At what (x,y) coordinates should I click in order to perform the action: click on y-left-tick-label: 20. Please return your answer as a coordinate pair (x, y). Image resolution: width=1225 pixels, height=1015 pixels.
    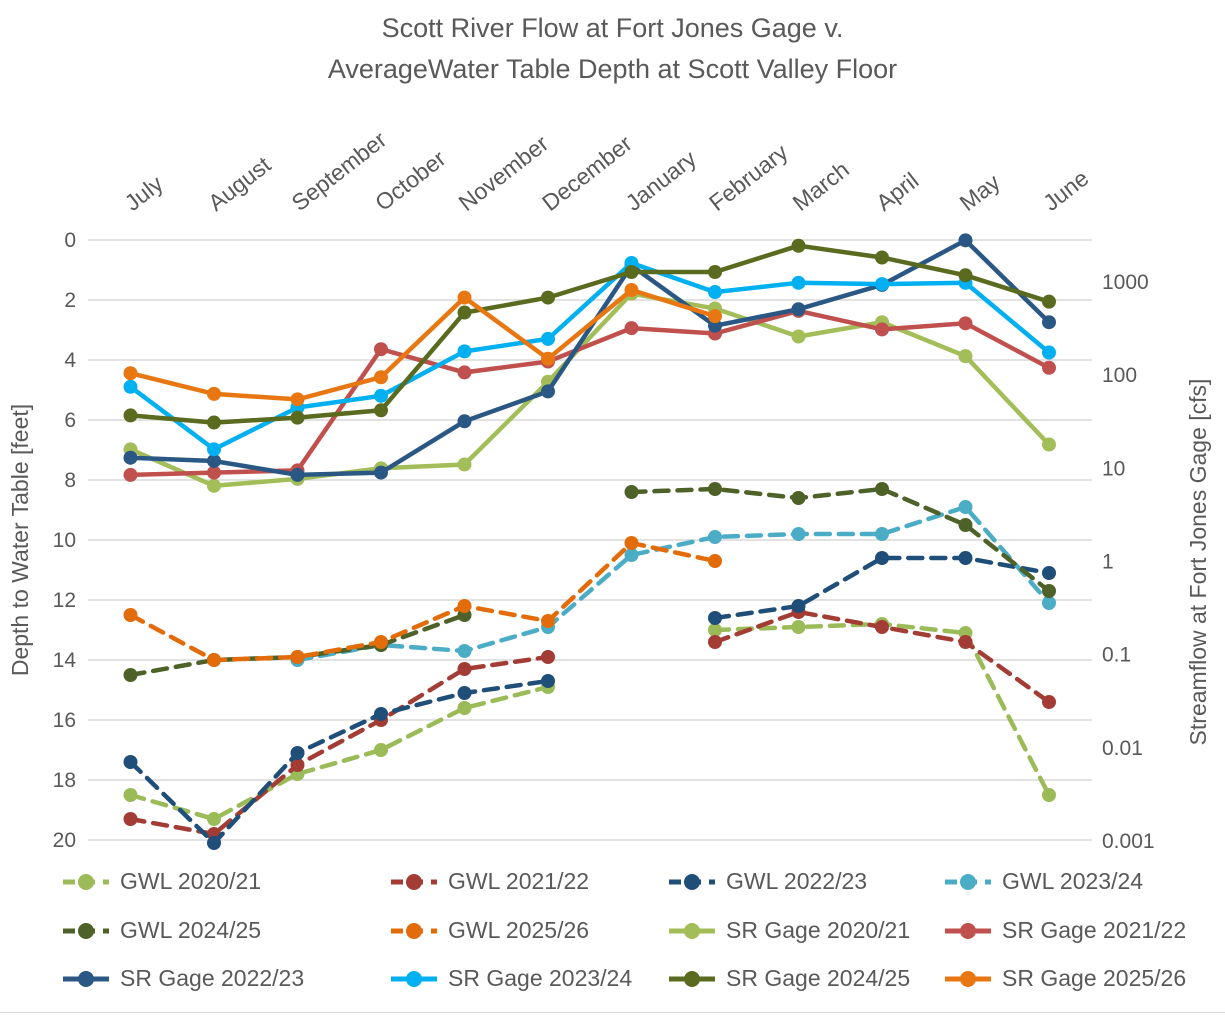
    Looking at the image, I should click on (64, 840).